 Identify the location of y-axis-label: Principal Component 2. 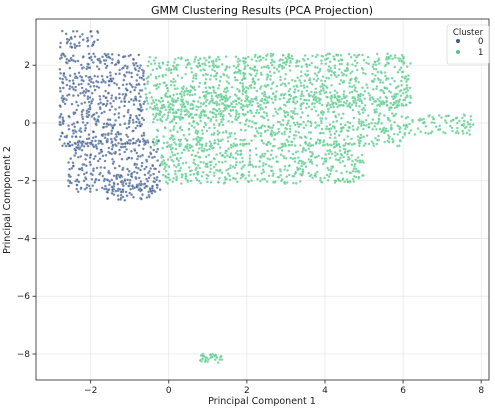
(7, 200).